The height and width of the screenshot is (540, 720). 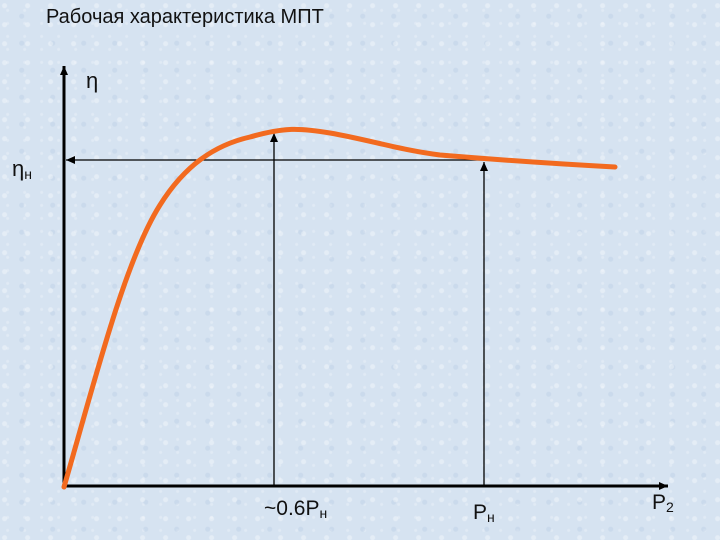 What do you see at coordinates (491, 517) in the screenshot?
I see `rated-power-subscript: н` at bounding box center [491, 517].